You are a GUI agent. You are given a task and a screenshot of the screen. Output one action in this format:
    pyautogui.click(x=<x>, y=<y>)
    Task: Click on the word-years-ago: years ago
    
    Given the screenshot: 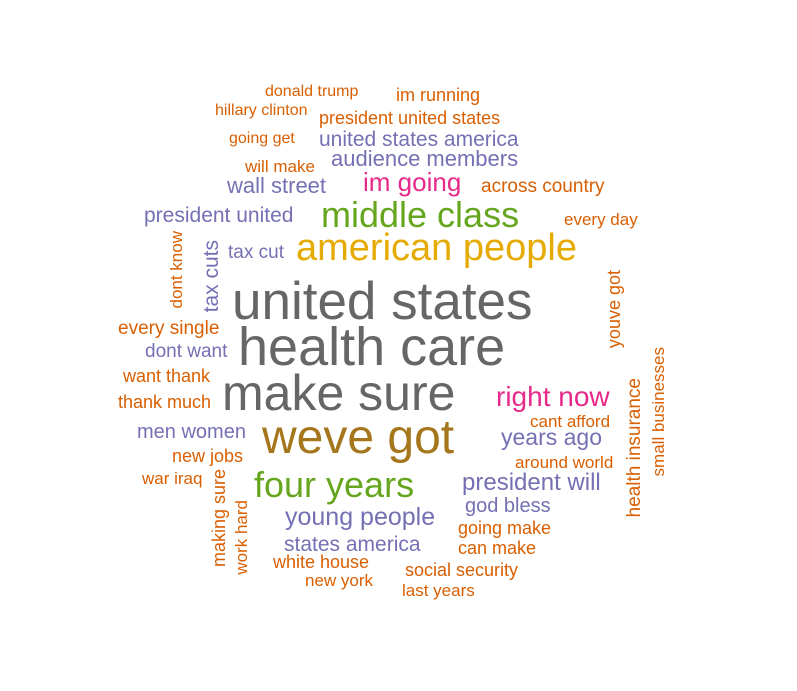 What is the action you would take?
    pyautogui.click(x=552, y=437)
    